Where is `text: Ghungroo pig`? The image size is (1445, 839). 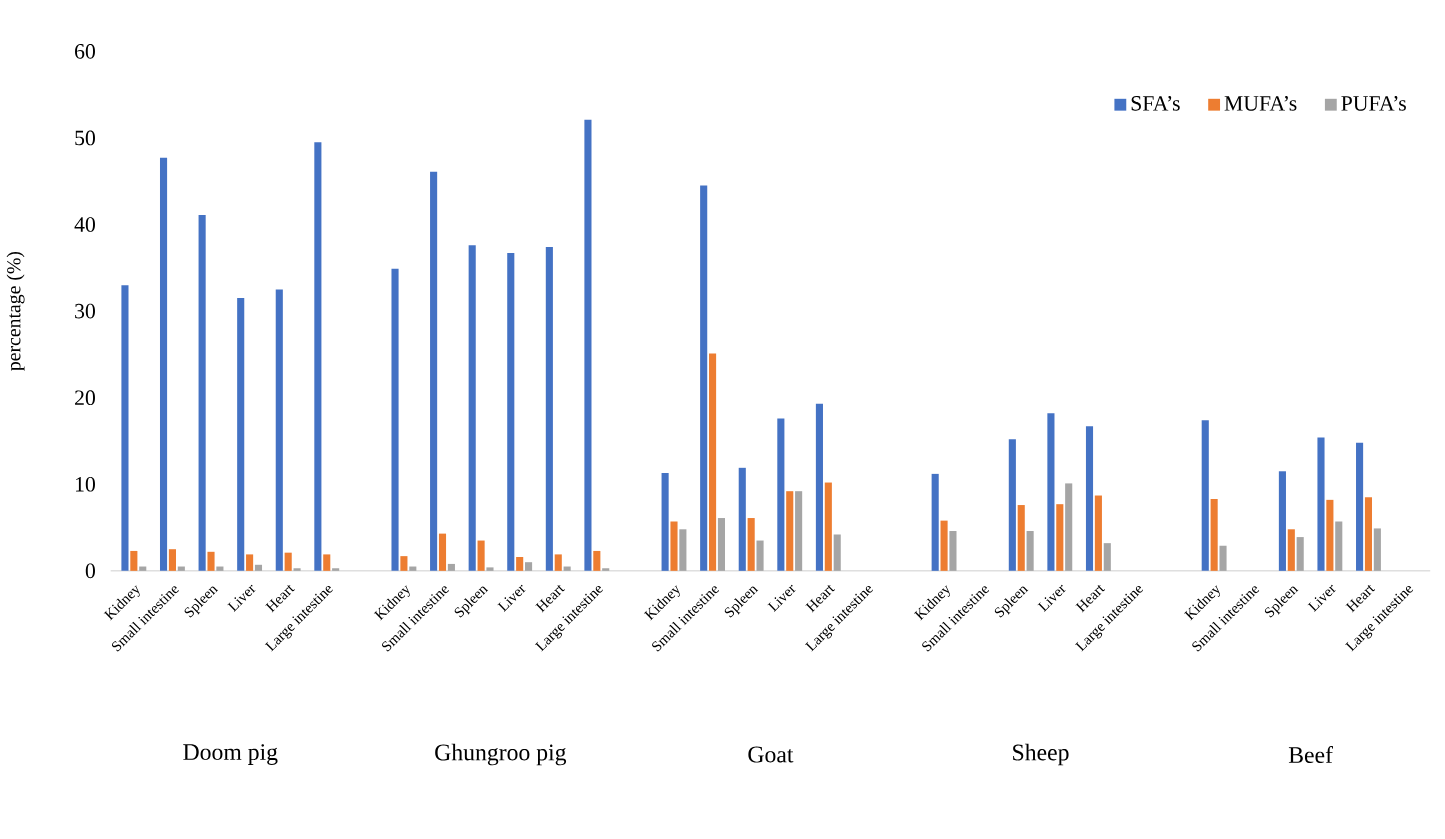
text: Ghungroo pig is located at coordinates (501, 754).